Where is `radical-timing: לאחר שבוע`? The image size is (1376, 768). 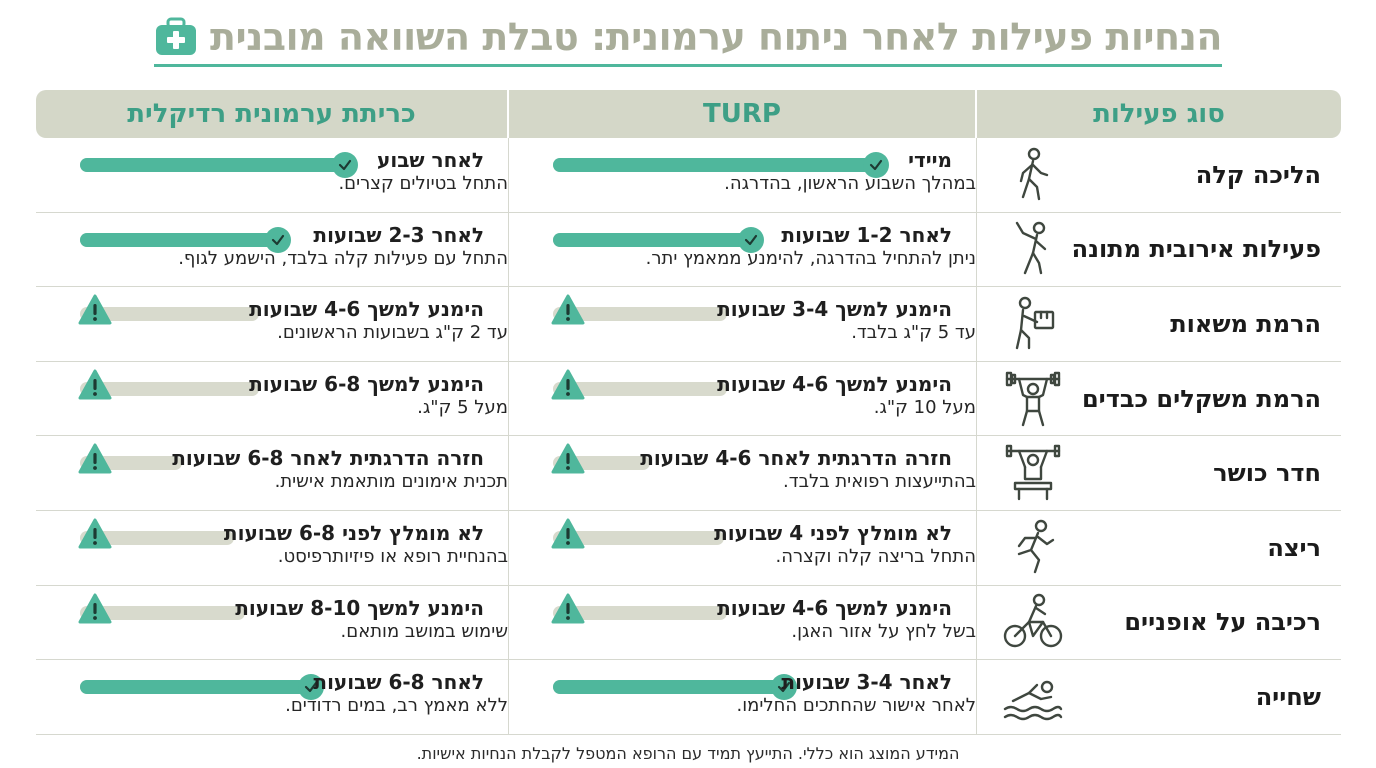 radical-timing: לאחר שבוע is located at coordinates (430, 160).